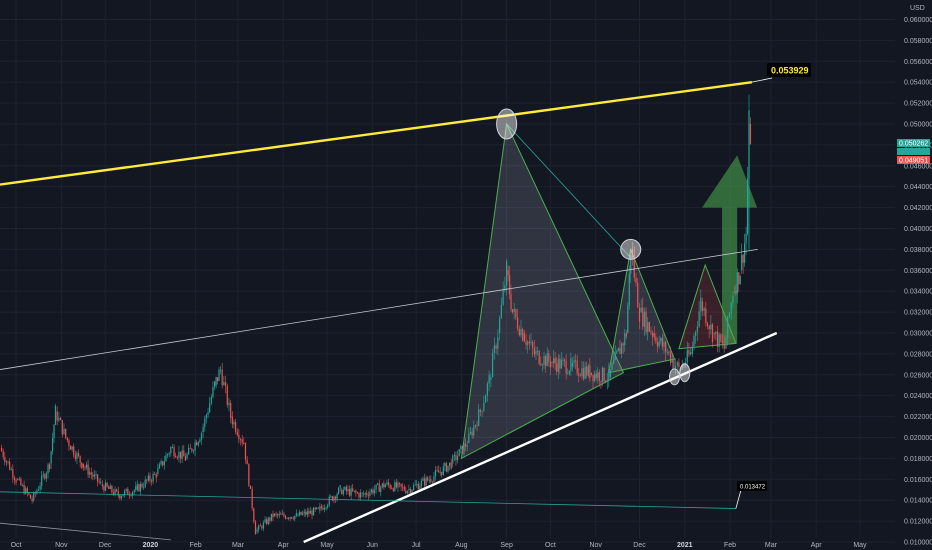  Describe the element at coordinates (771, 545) in the screenshot. I see `time-tick-label: Mar` at that location.